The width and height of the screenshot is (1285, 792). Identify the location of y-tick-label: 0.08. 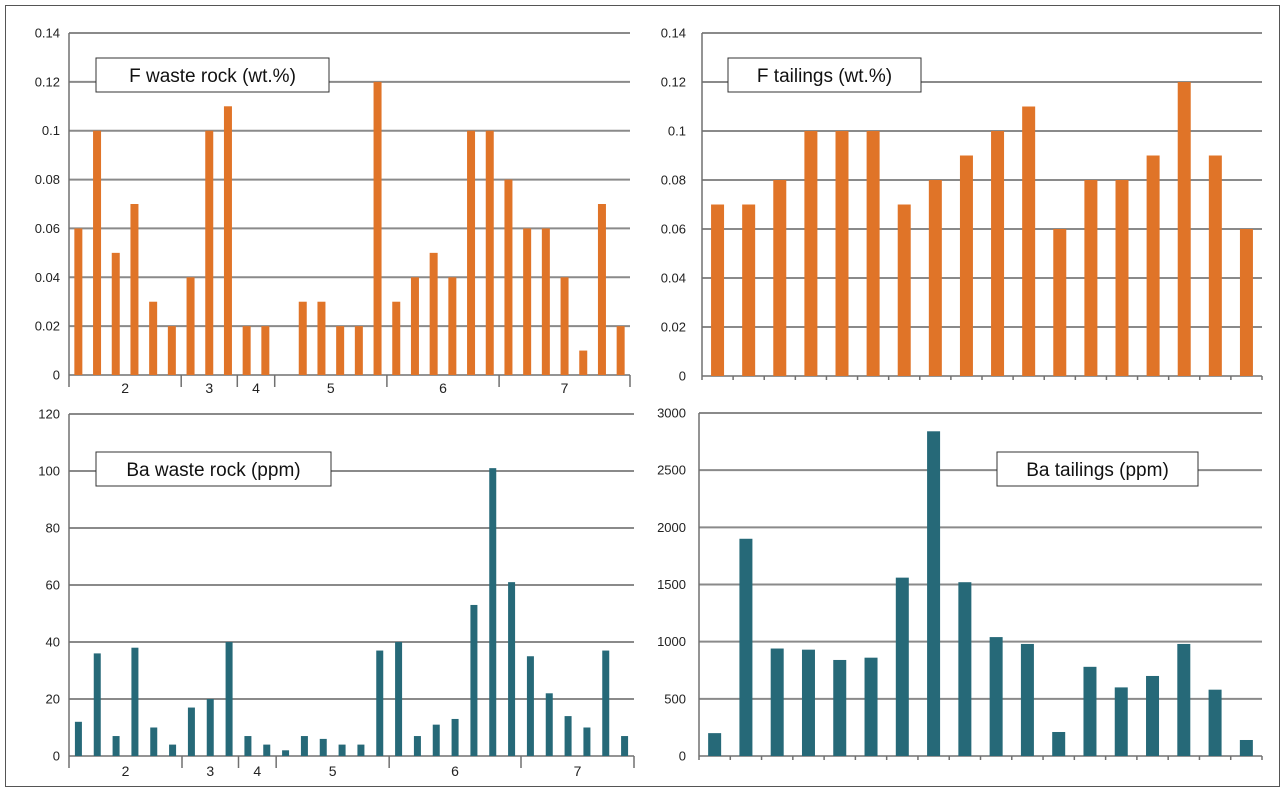
(47, 179).